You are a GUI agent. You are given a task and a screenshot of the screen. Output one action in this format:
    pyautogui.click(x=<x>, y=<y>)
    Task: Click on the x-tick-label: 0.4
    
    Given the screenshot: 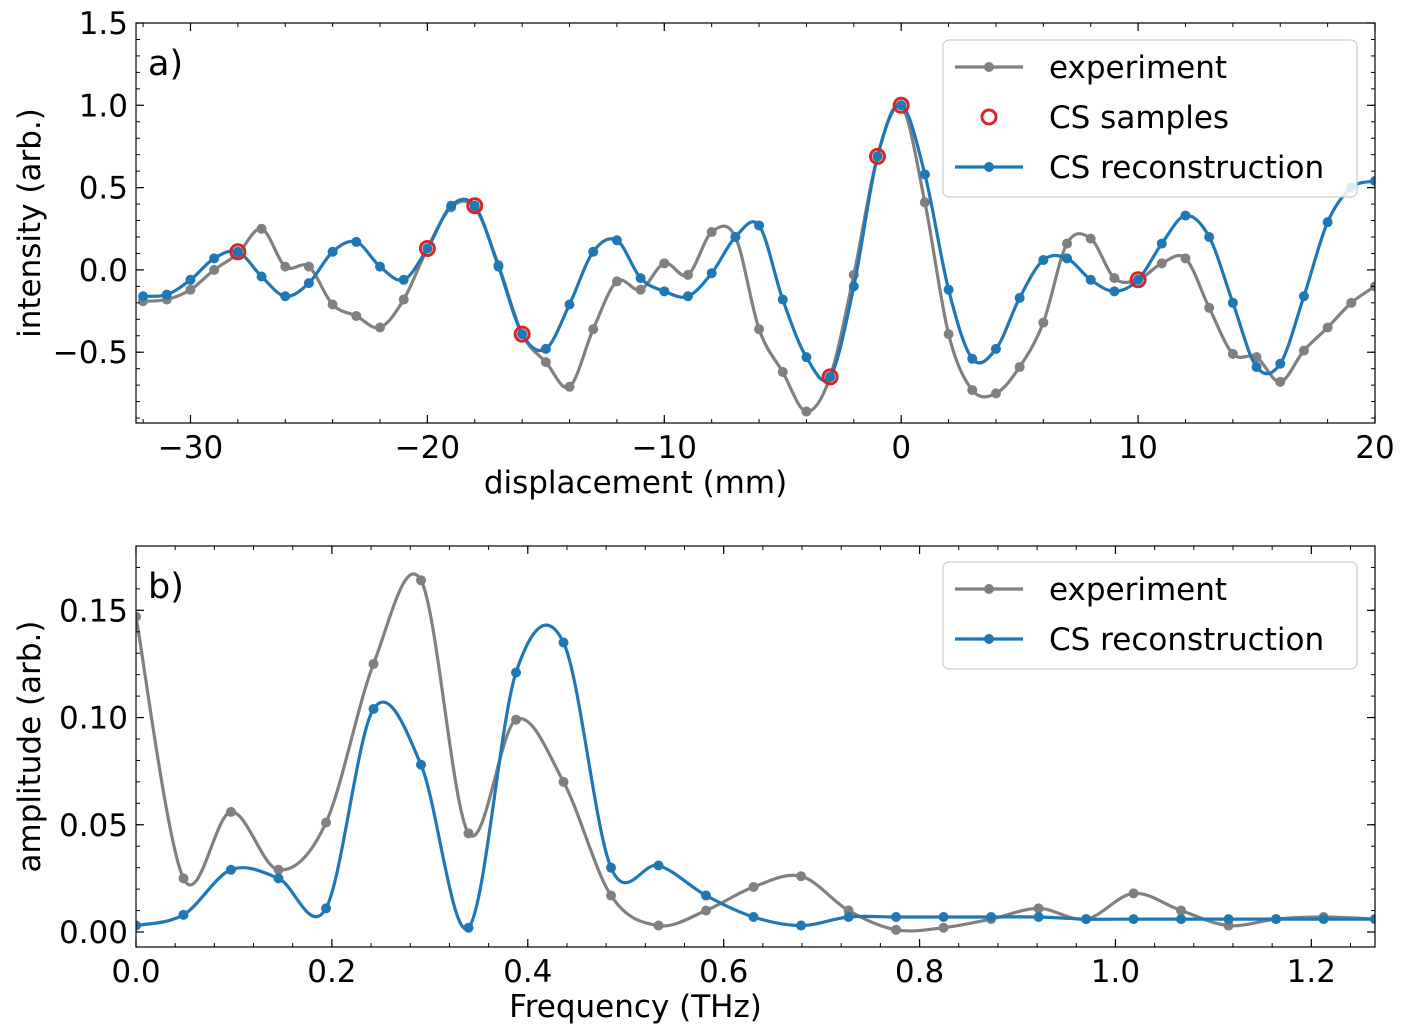 What is the action you would take?
    pyautogui.click(x=527, y=972)
    